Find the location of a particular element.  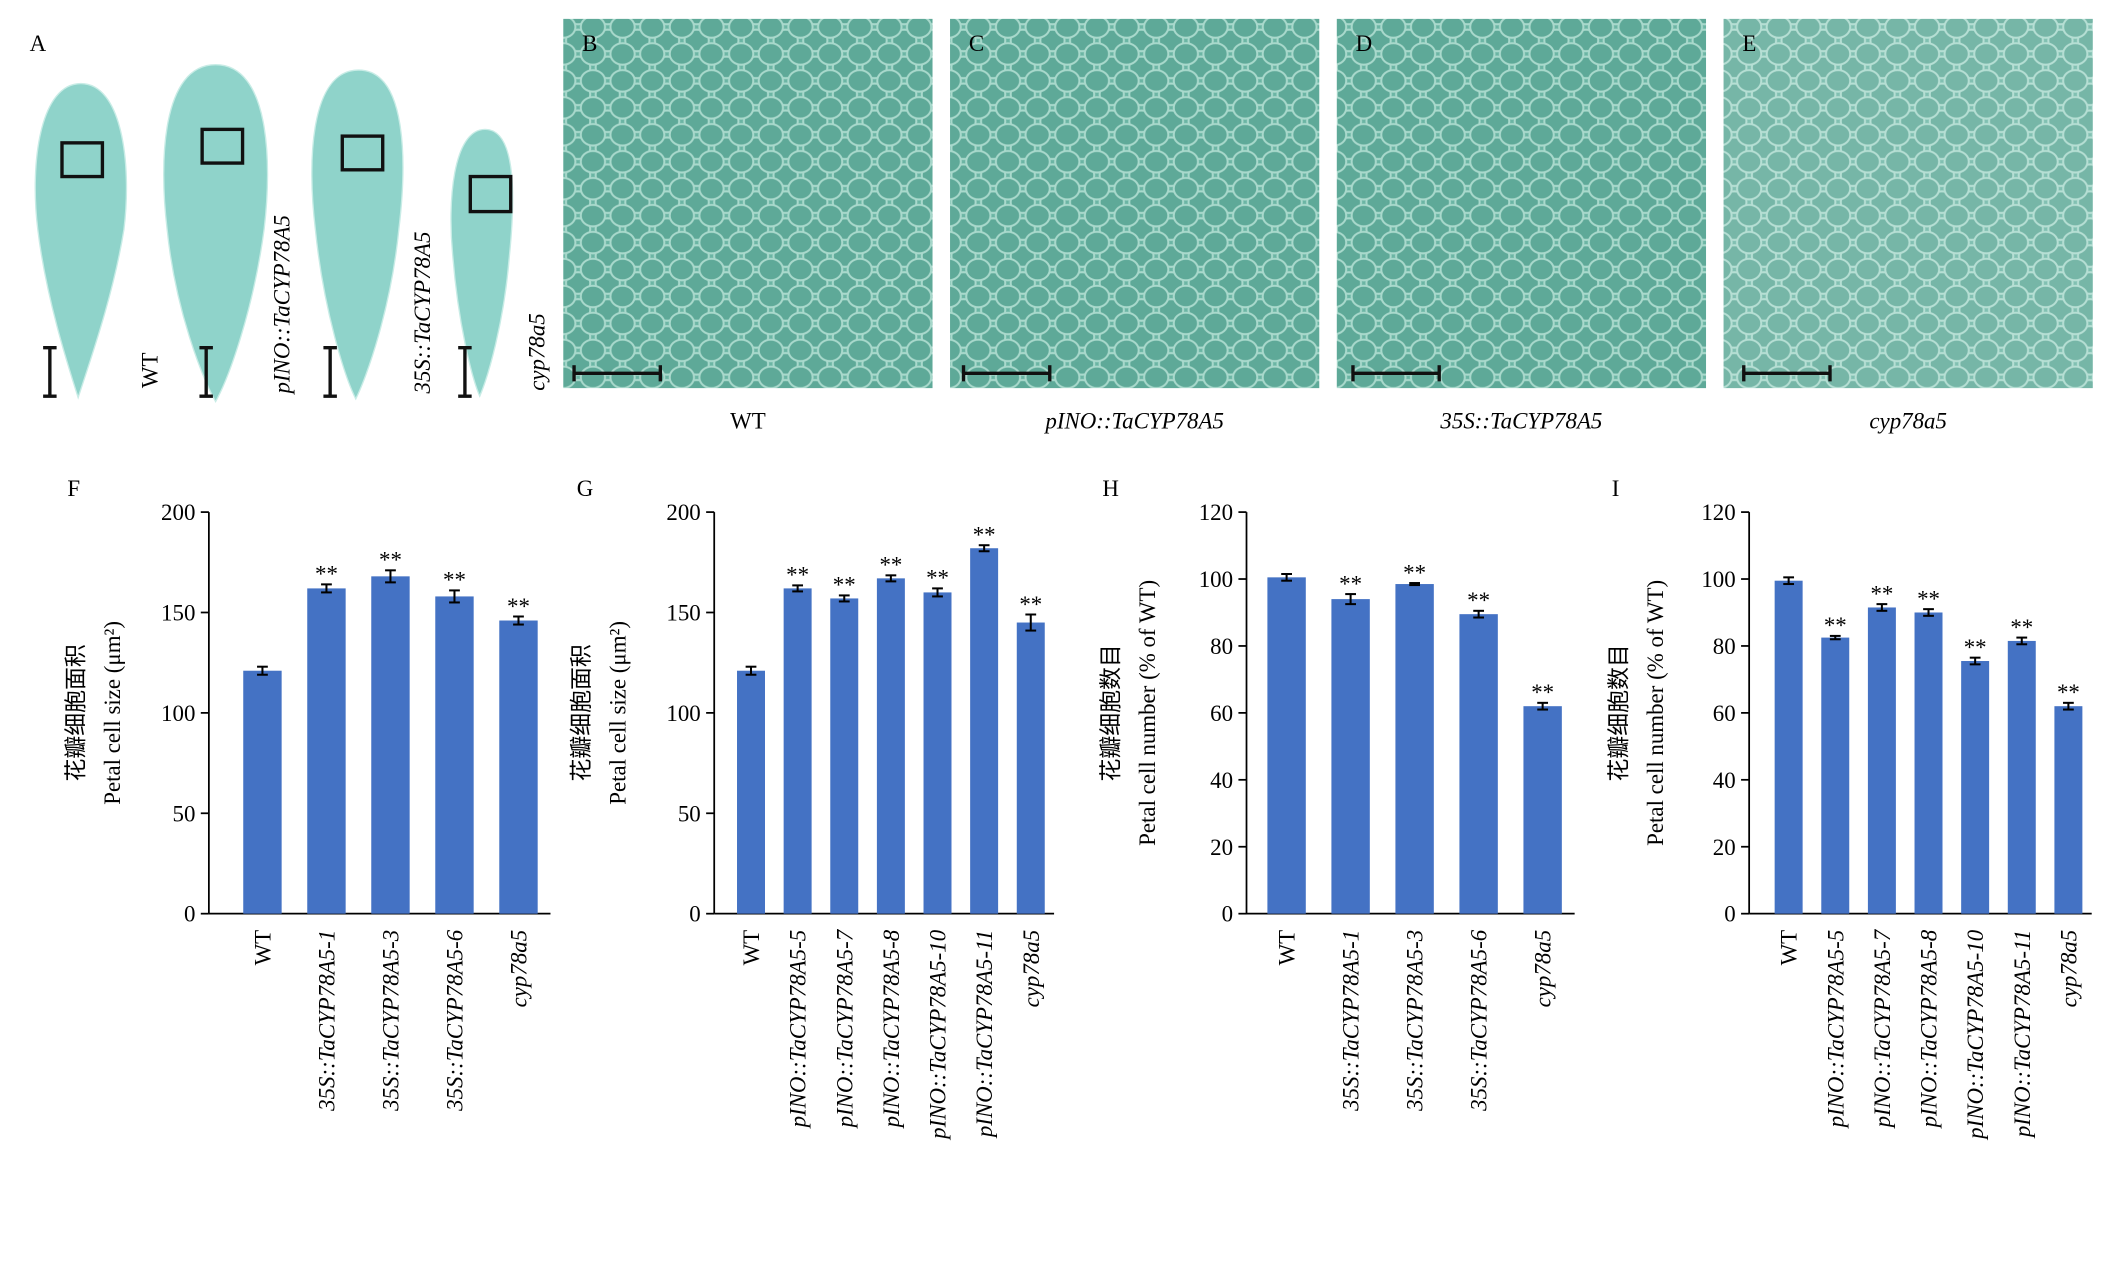

image-label: cyp78a5 is located at coordinates (1908, 421).